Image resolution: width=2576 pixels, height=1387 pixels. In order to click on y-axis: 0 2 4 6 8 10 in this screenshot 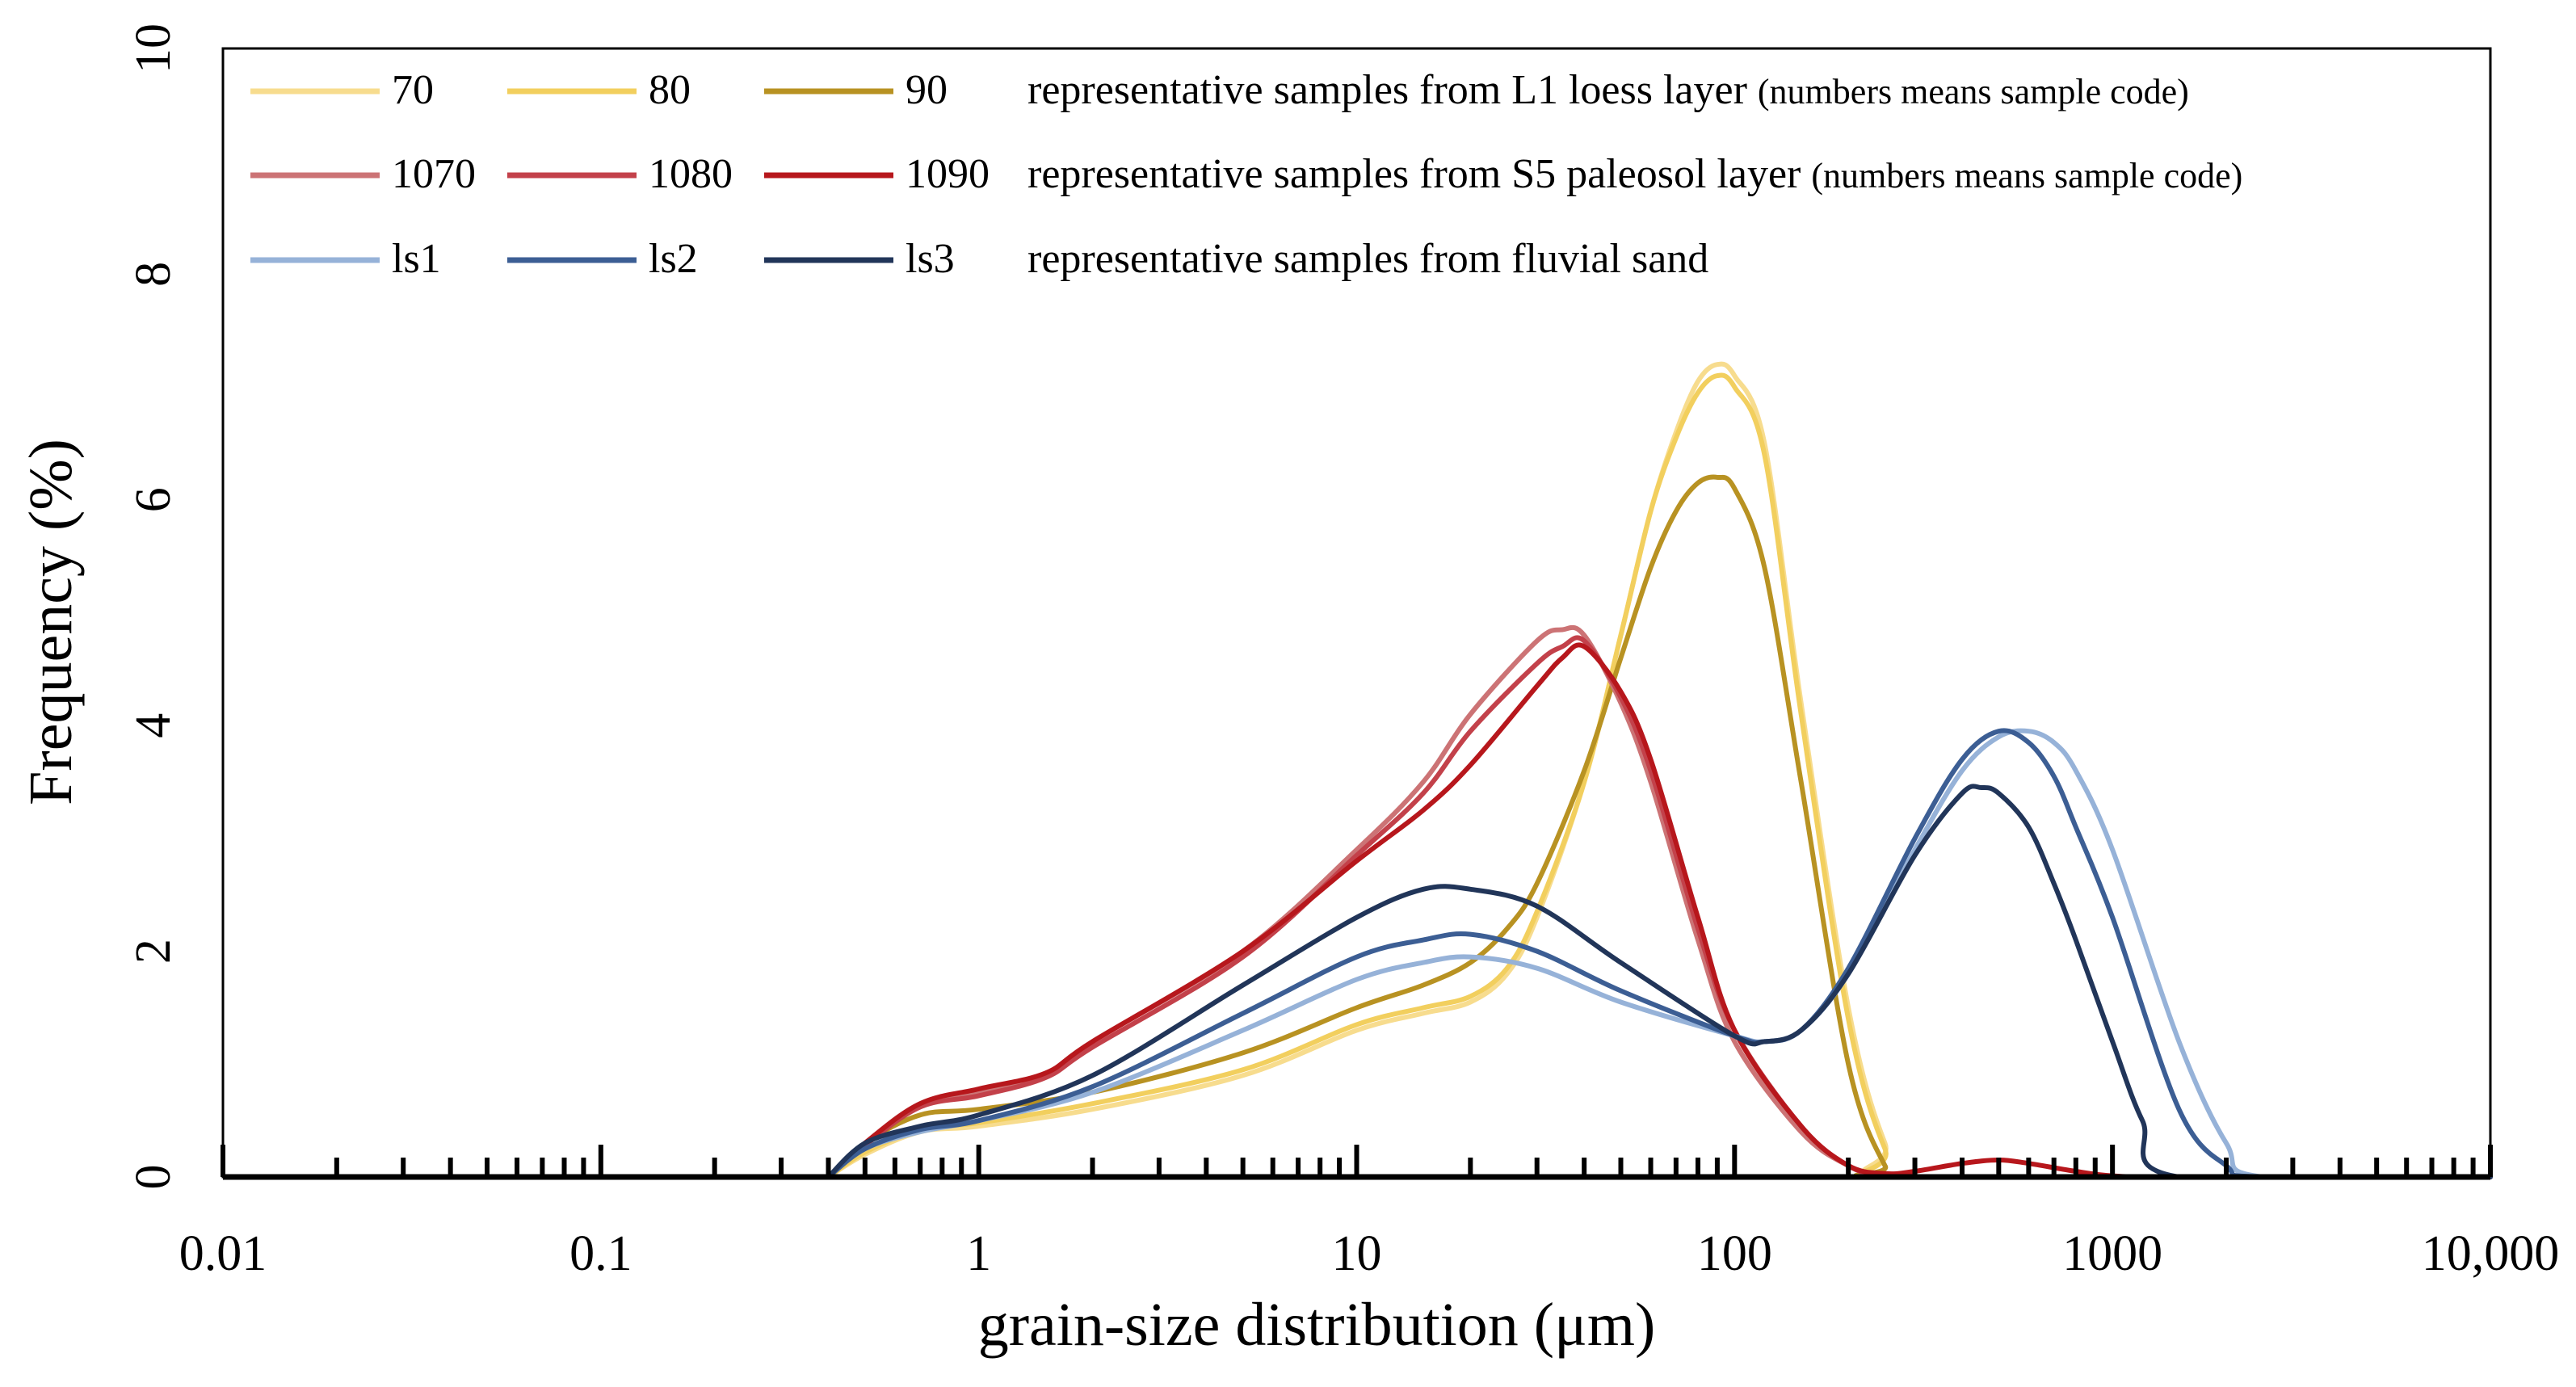, I will do `click(153, 606)`.